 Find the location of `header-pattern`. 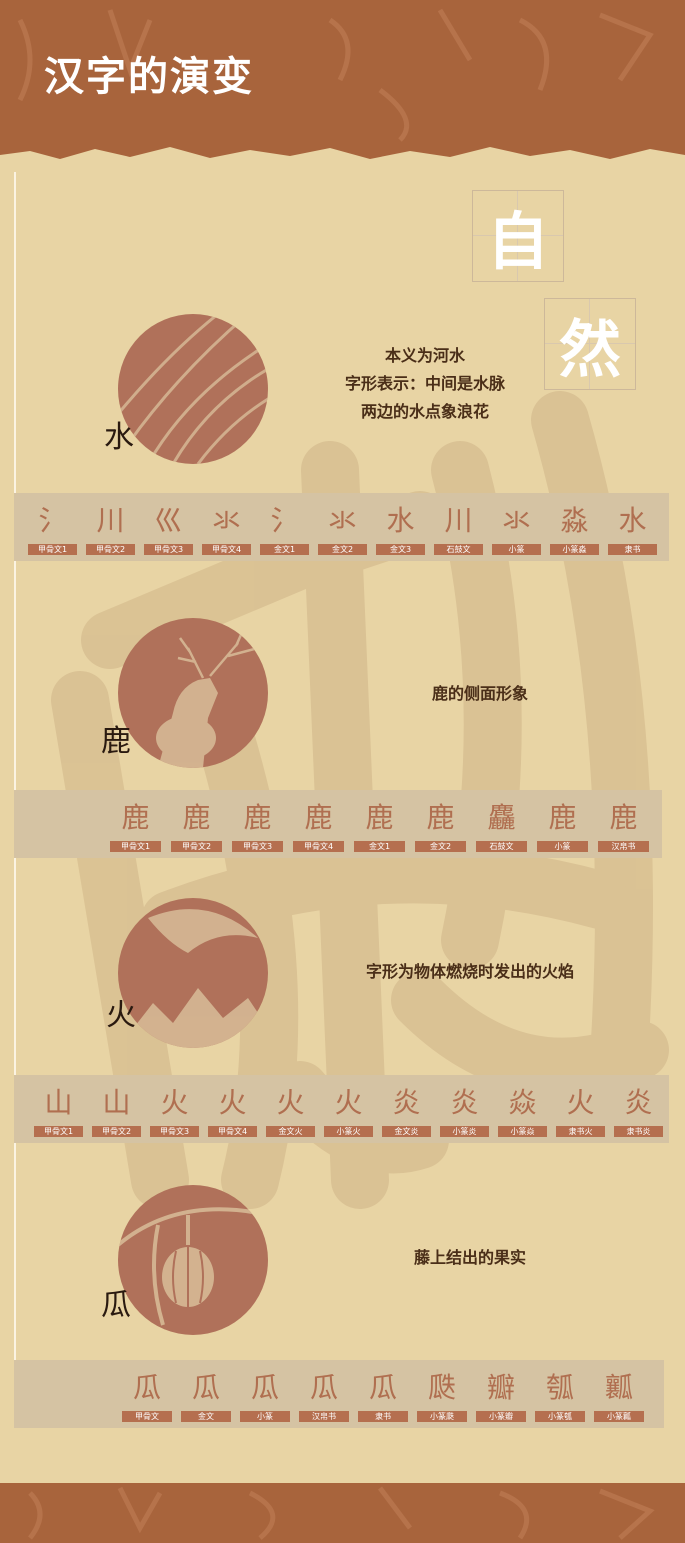

header-pattern is located at coordinates (335, 75).